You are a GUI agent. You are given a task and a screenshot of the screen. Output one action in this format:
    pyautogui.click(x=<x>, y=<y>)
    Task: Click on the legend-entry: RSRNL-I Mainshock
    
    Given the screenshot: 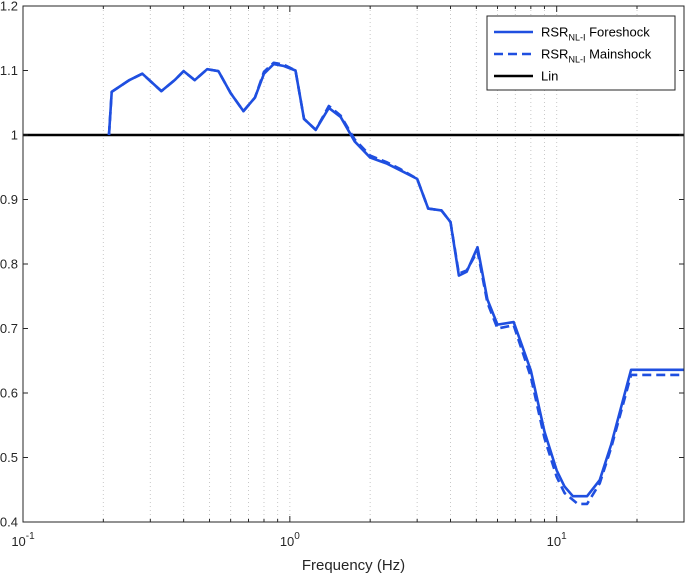 What is the action you would take?
    pyautogui.click(x=596, y=56)
    